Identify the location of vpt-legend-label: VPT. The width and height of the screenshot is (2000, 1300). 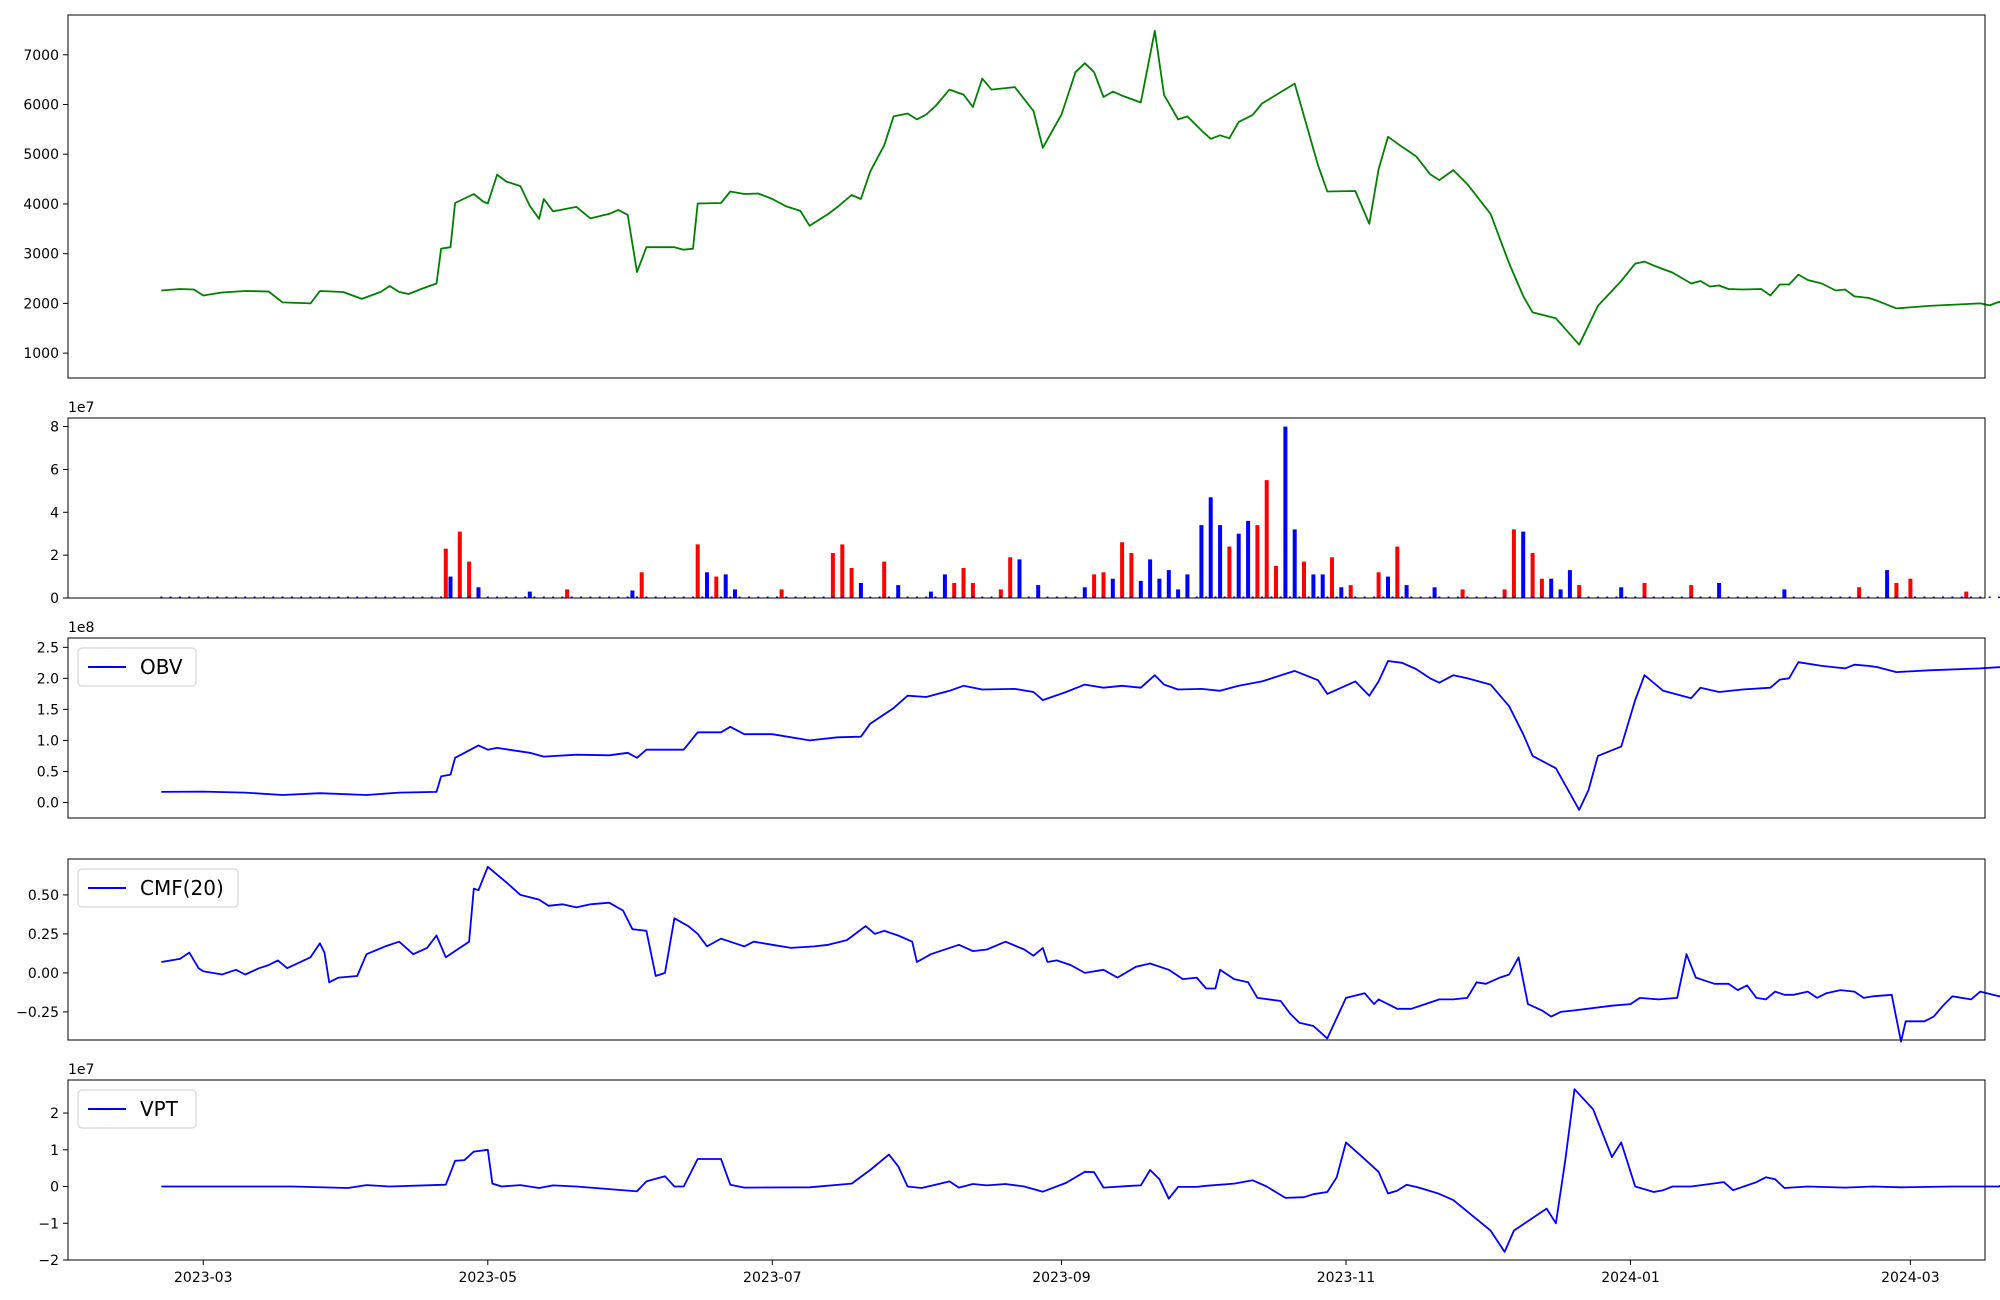
(159, 1109).